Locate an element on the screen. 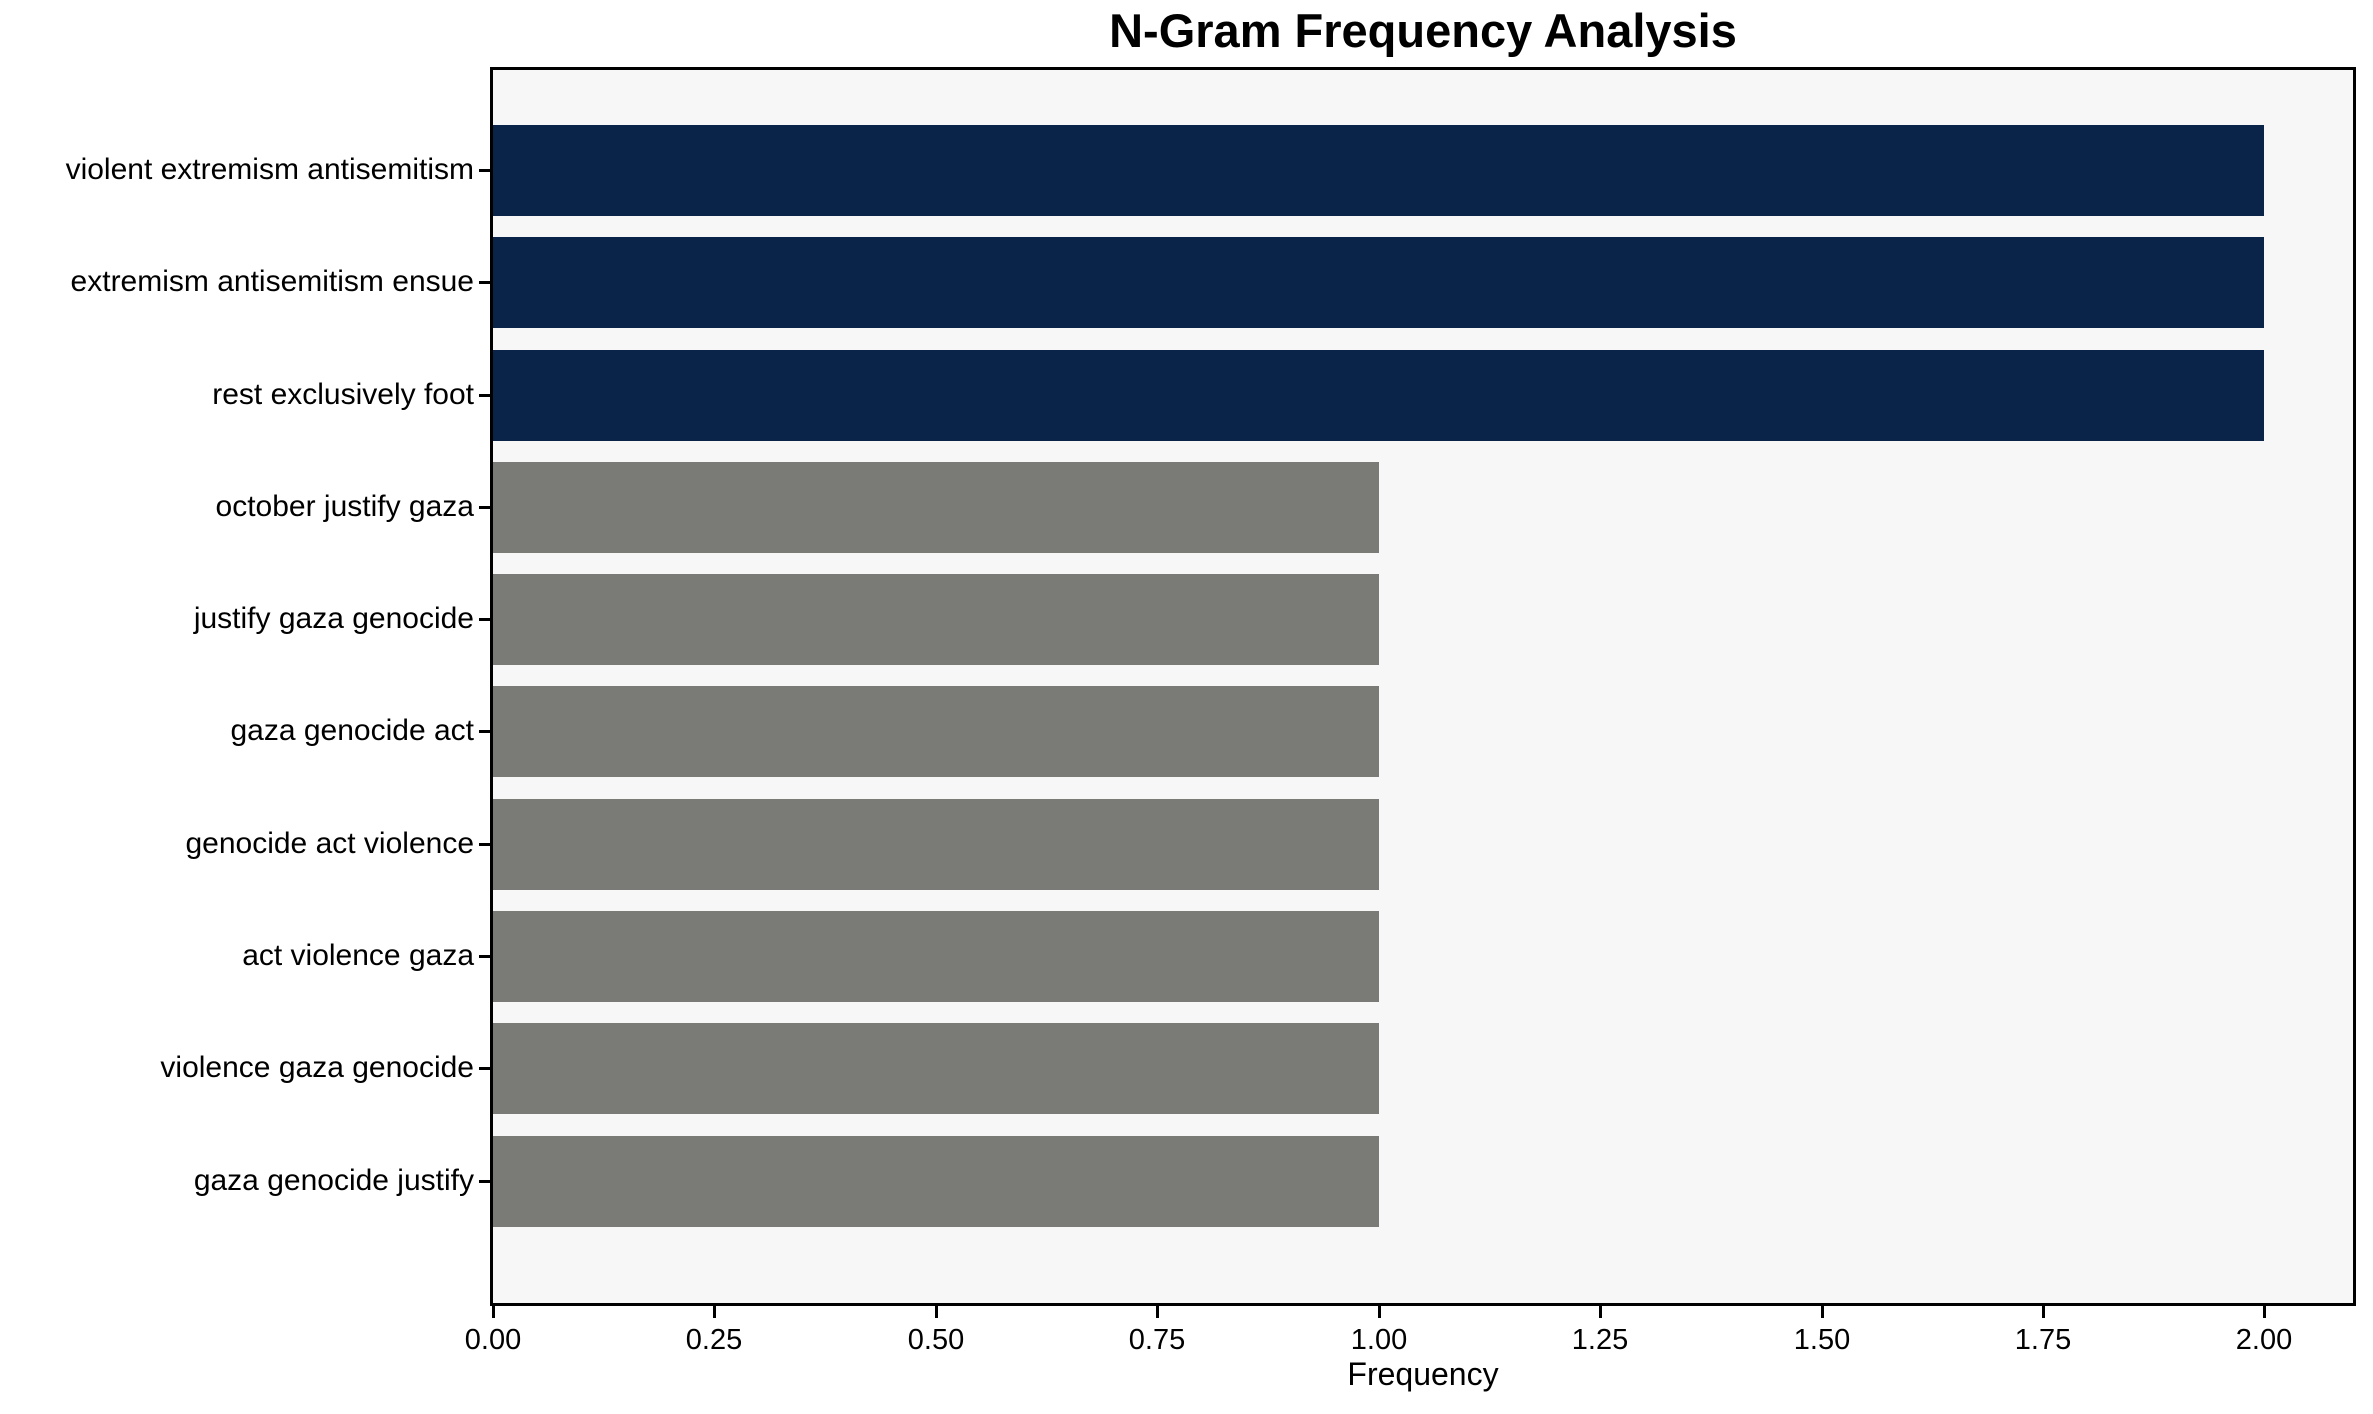 Image resolution: width=2373 pixels, height=1414 pixels. bar-justify-gaza-genocide is located at coordinates (936, 619).